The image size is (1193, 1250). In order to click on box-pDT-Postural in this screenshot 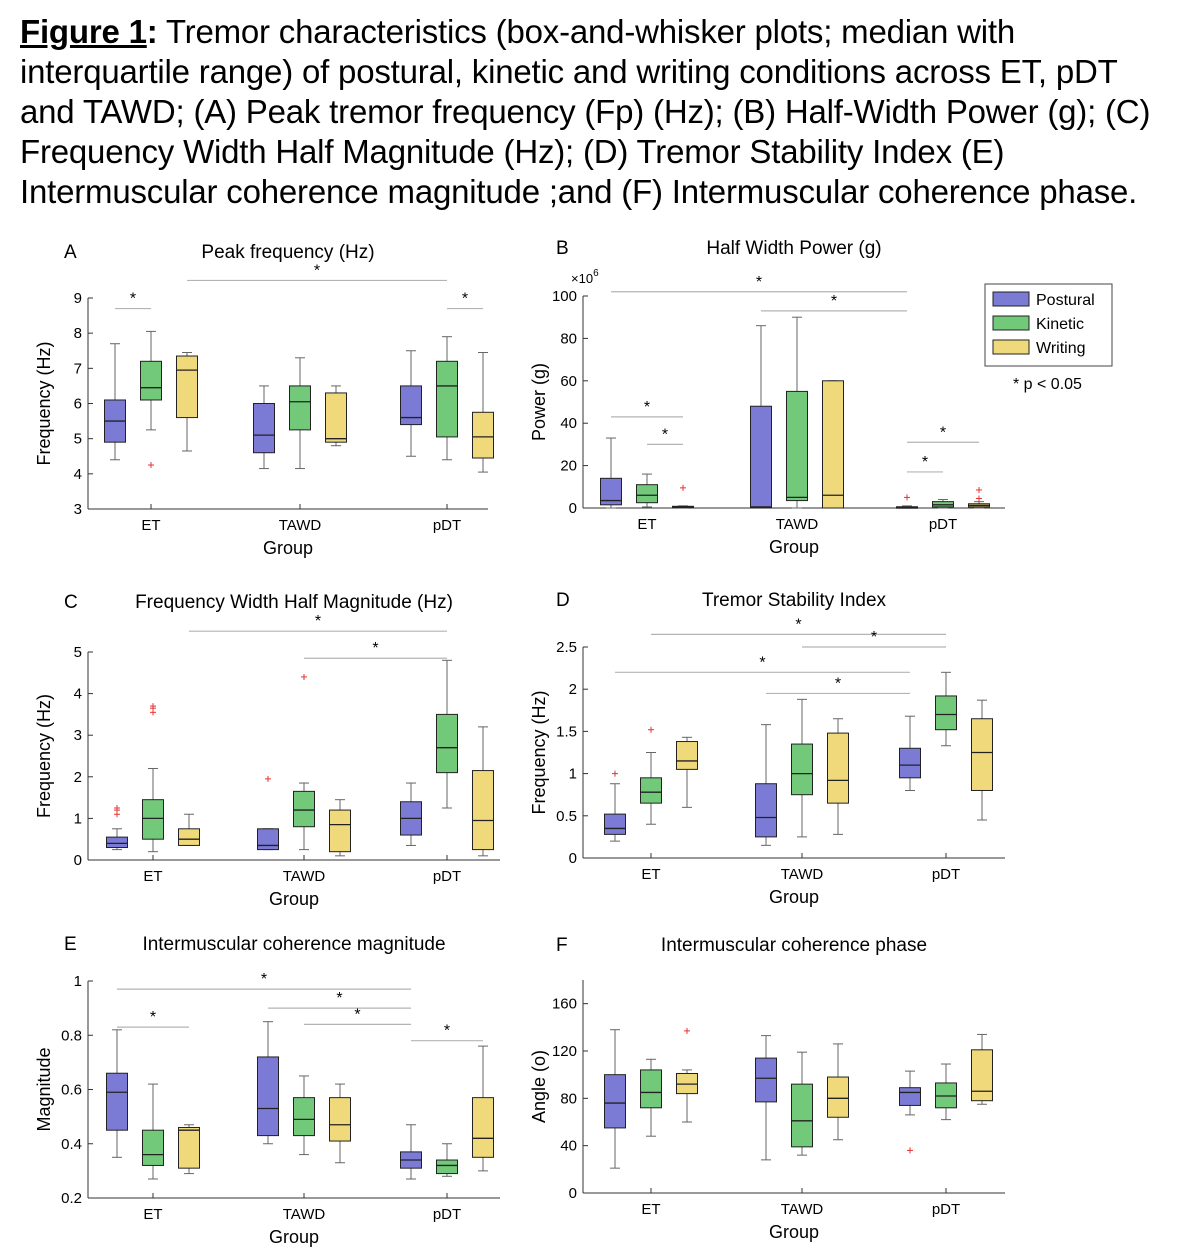, I will do `click(910, 753)`.